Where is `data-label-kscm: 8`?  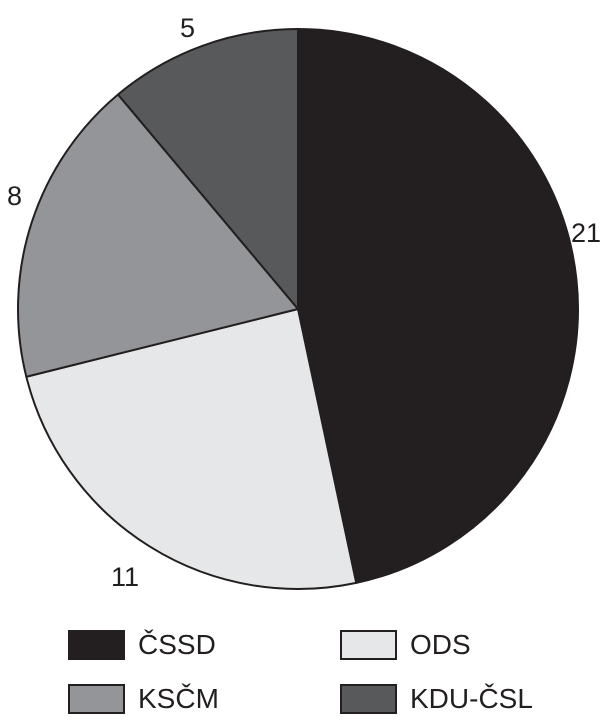
data-label-kscm: 8 is located at coordinates (14, 196).